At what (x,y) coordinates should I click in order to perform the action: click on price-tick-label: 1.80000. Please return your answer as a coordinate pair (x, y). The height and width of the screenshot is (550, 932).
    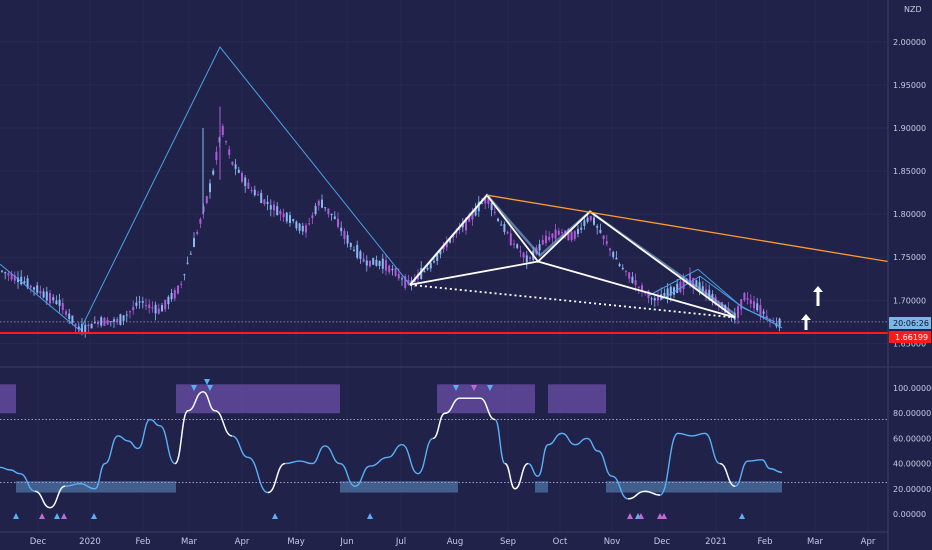
    Looking at the image, I should click on (909, 214).